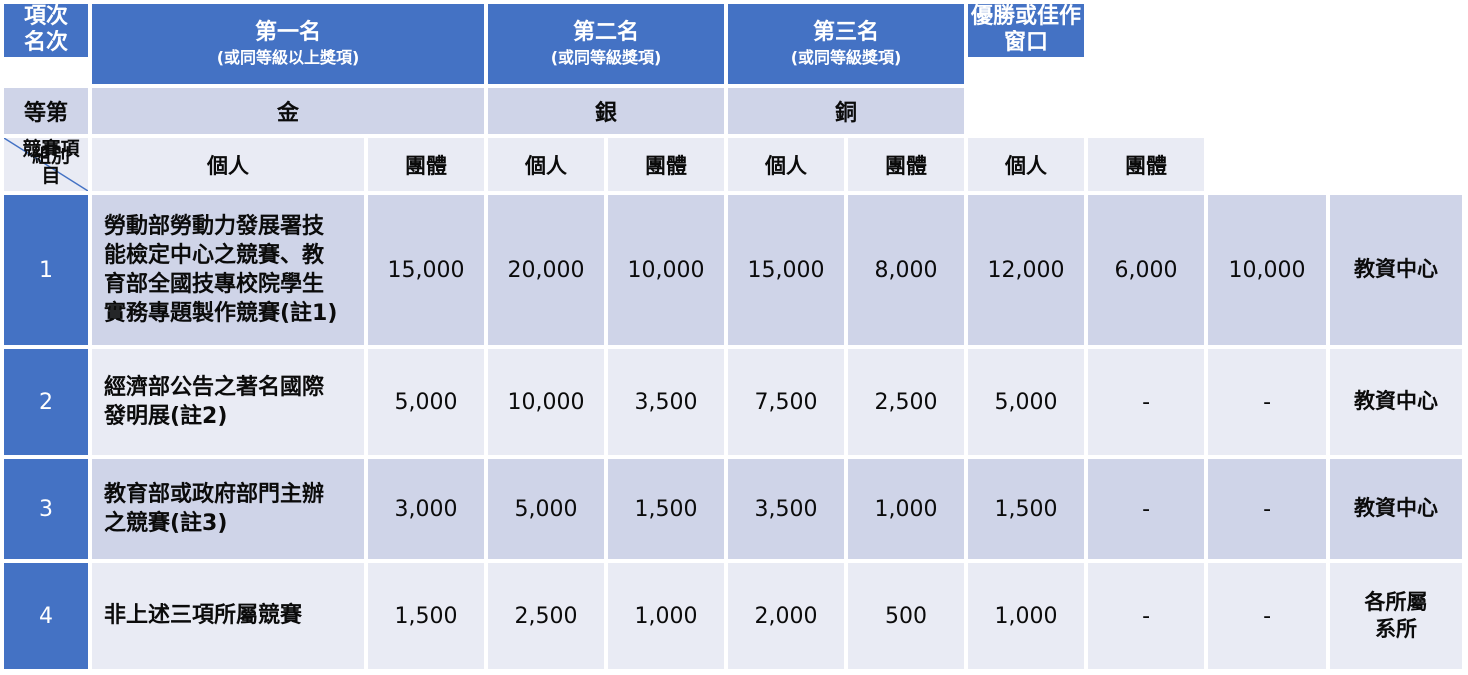  Describe the element at coordinates (228, 164) in the screenshot. I see `gold-individual-header: 個人` at that location.